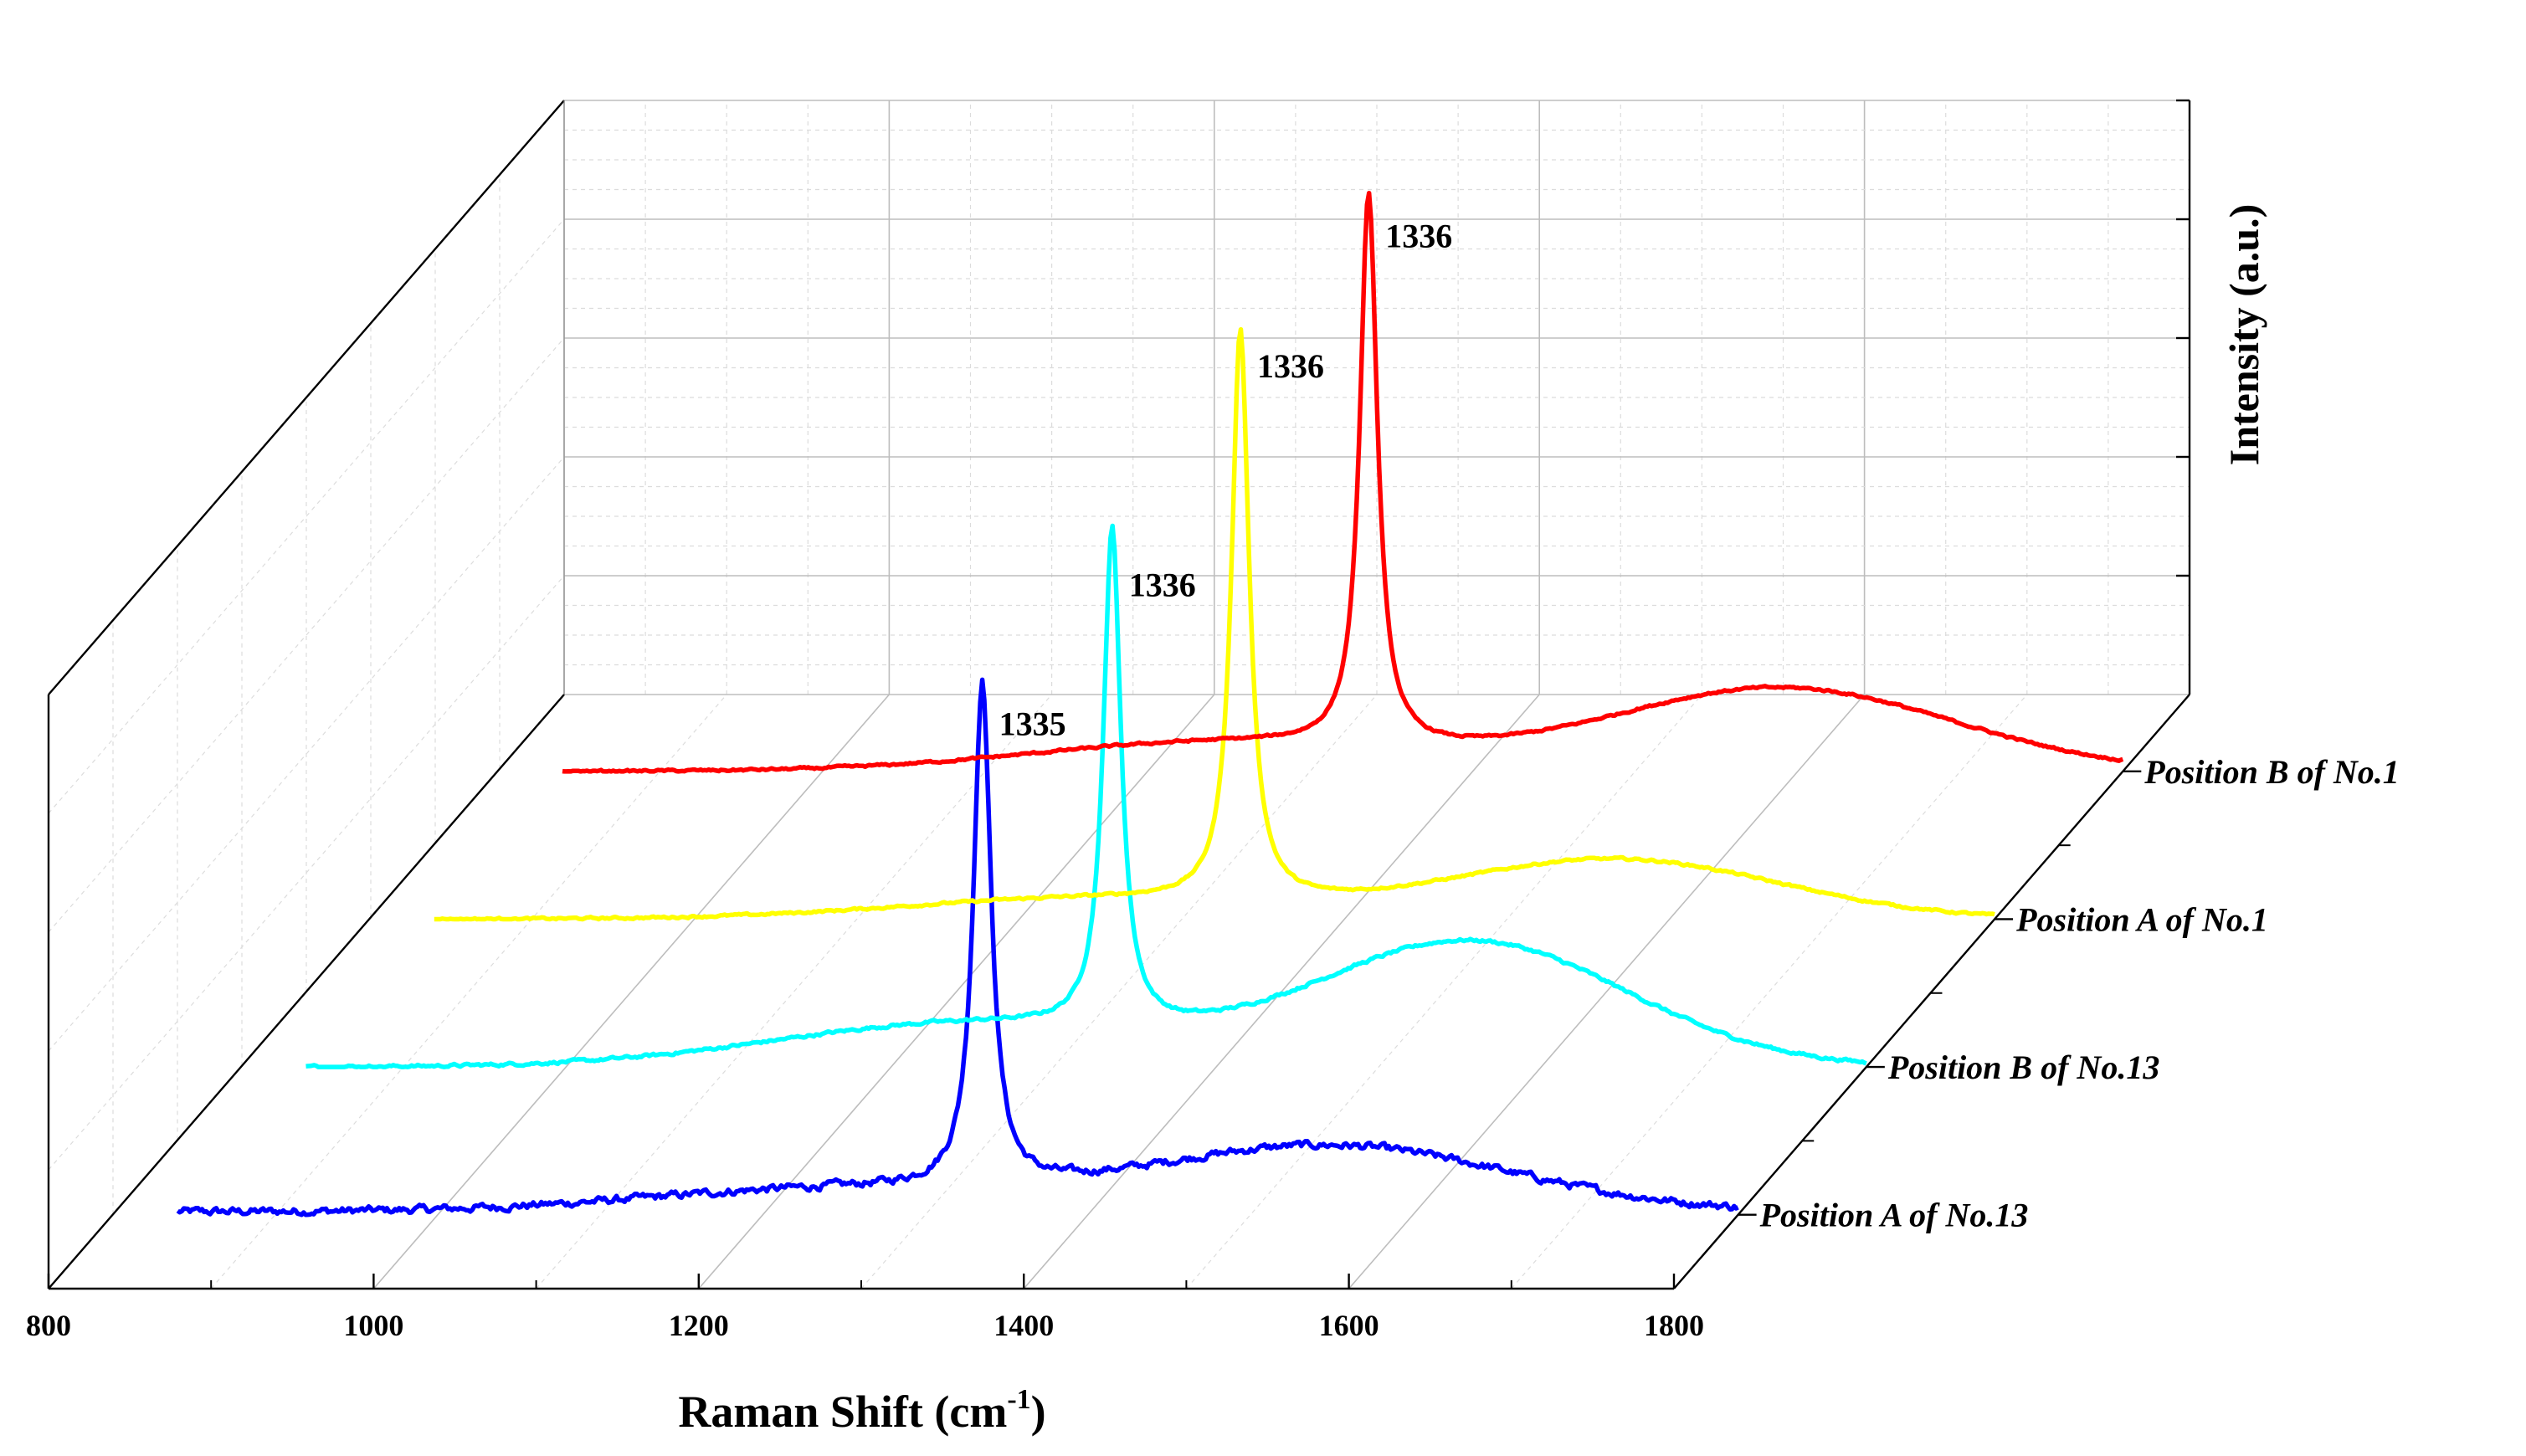 This screenshot has width=2526, height=1456. What do you see at coordinates (1038, 1412) in the screenshot?
I see `x-axis-title-end: )` at bounding box center [1038, 1412].